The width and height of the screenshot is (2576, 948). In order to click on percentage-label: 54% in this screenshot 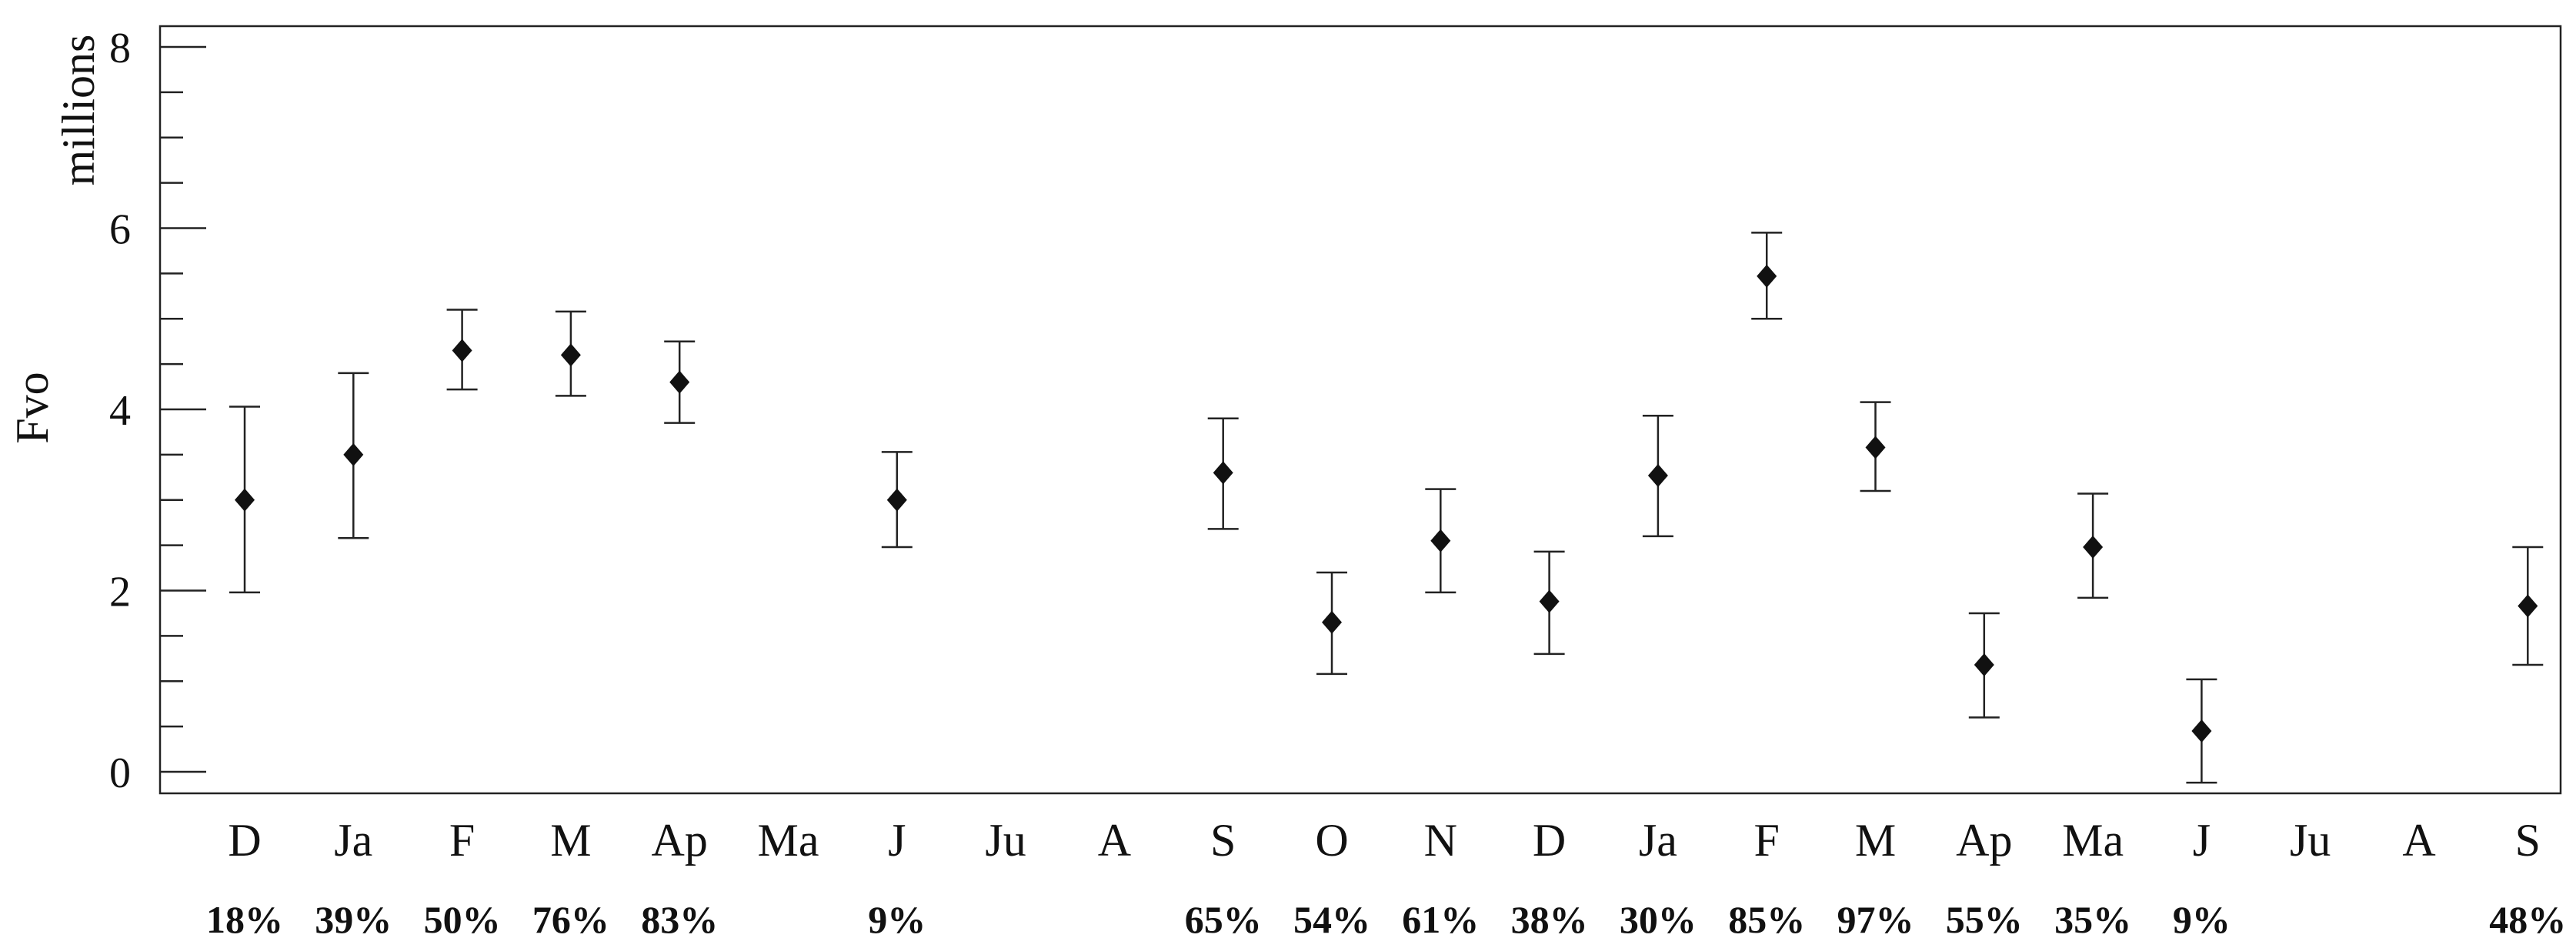, I will do `click(1331, 919)`.